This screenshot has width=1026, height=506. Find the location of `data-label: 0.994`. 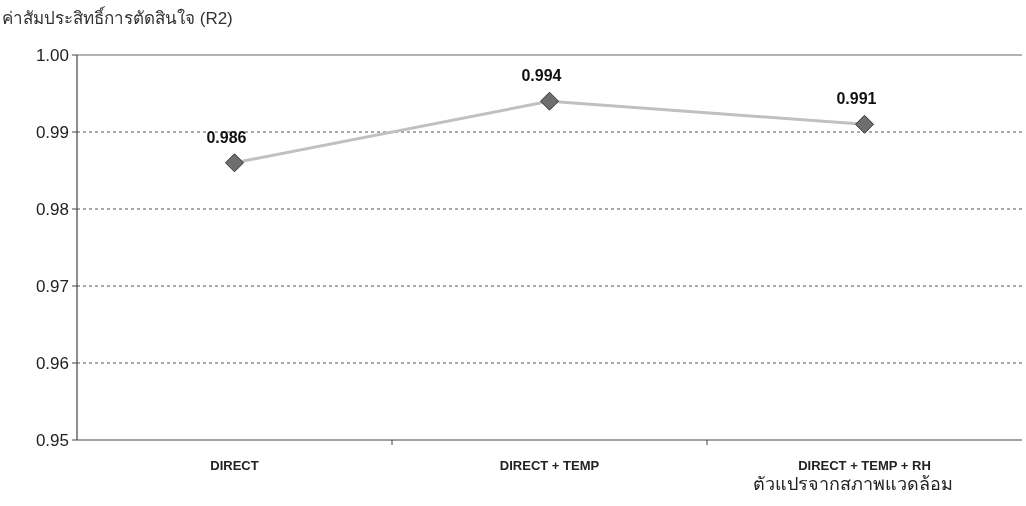

data-label: 0.994 is located at coordinates (541, 76).